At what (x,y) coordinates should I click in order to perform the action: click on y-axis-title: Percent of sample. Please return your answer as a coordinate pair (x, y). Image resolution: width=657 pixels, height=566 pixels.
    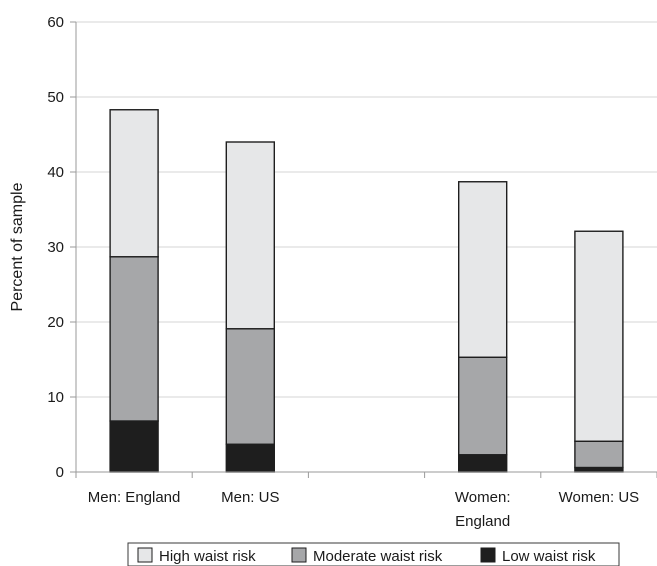
    Looking at the image, I should click on (17, 246).